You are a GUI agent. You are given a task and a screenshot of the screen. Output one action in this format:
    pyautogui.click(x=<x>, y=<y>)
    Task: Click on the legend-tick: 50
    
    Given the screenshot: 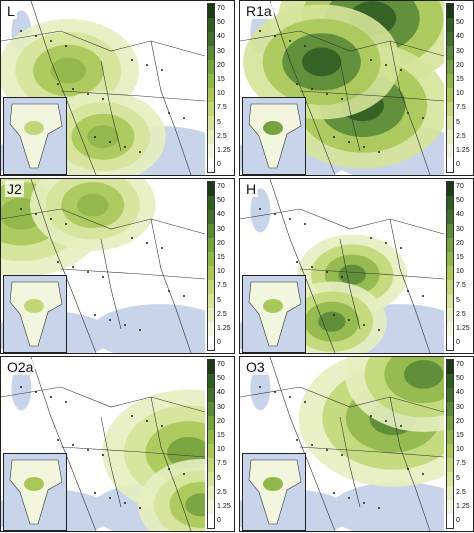 What is the action you would take?
    pyautogui.click(x=460, y=201)
    